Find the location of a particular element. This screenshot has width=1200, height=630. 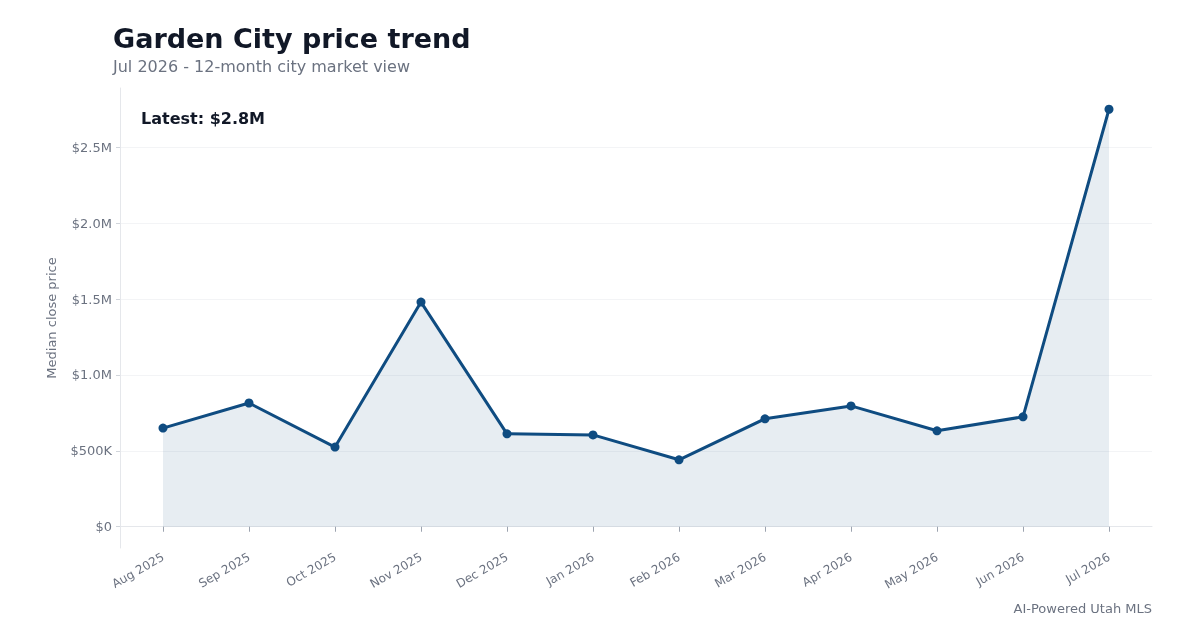

y-tick-label: $2.5M is located at coordinates (91, 147).